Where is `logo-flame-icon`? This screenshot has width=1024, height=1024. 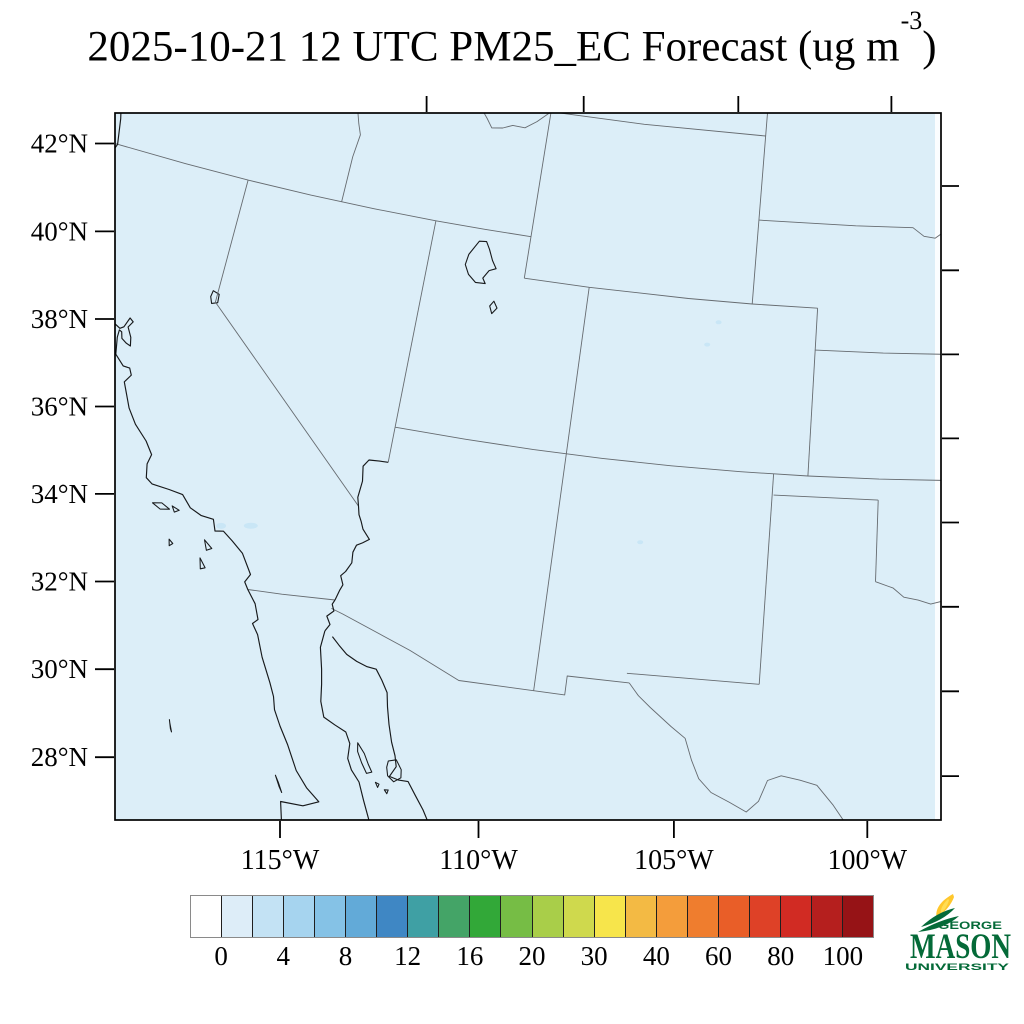 logo-flame-icon is located at coordinates (938, 913).